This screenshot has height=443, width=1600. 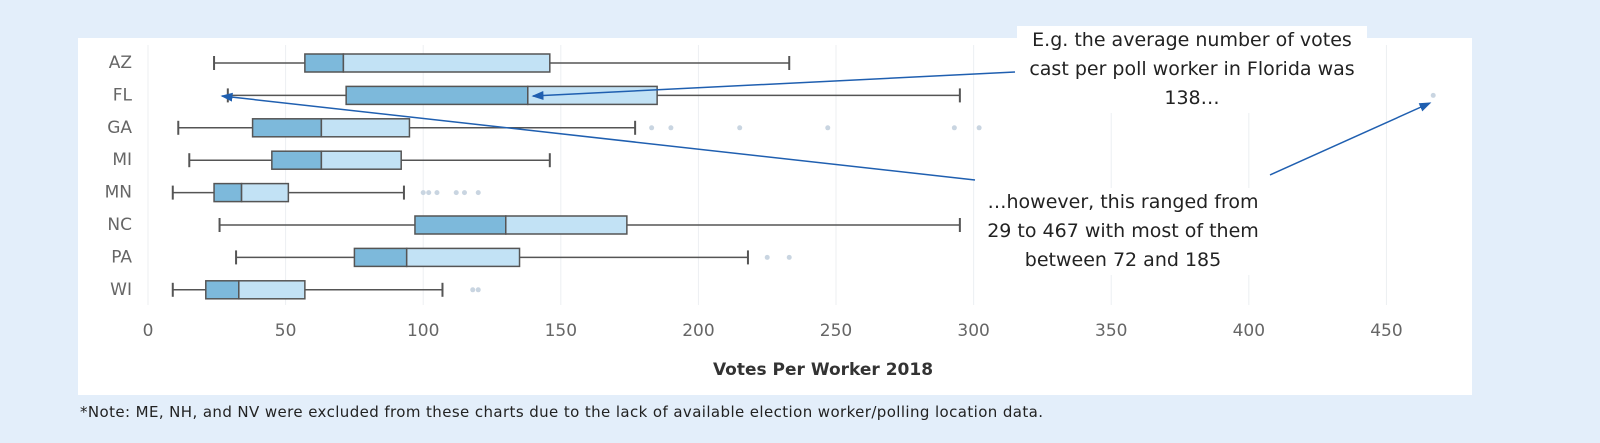 What do you see at coordinates (1386, 331) in the screenshot?
I see `x-tick-label: 450` at bounding box center [1386, 331].